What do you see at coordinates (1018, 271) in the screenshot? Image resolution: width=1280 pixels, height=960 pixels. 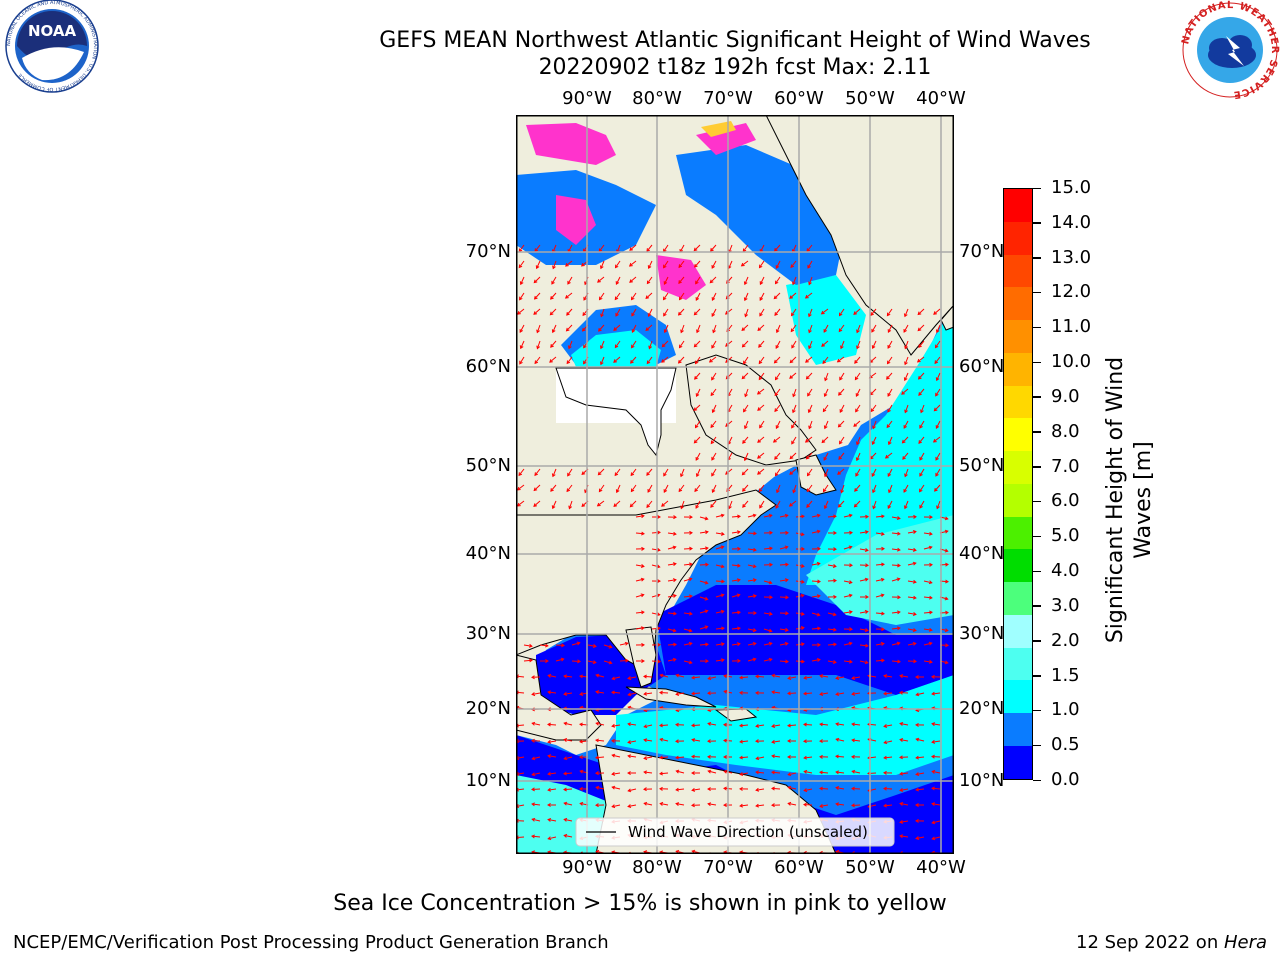 I see `colorbar-band` at bounding box center [1018, 271].